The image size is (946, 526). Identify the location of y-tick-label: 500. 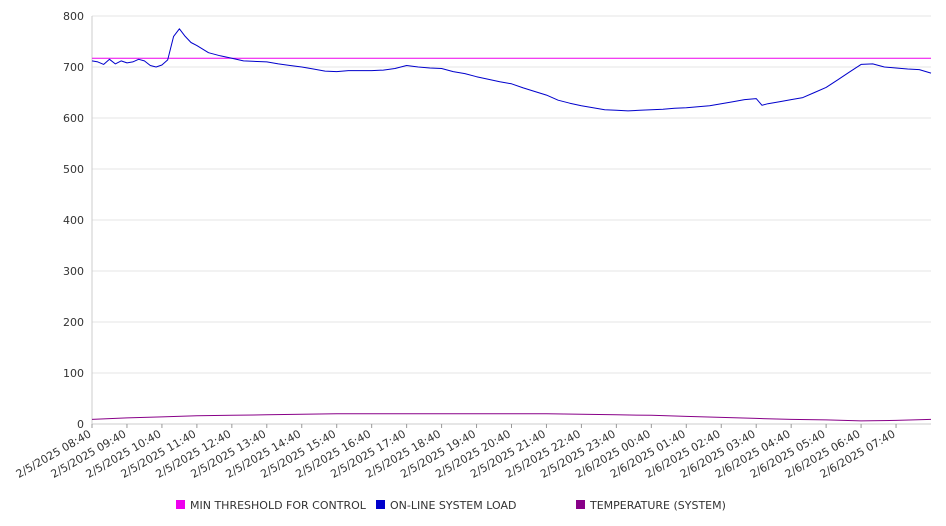
(73, 169).